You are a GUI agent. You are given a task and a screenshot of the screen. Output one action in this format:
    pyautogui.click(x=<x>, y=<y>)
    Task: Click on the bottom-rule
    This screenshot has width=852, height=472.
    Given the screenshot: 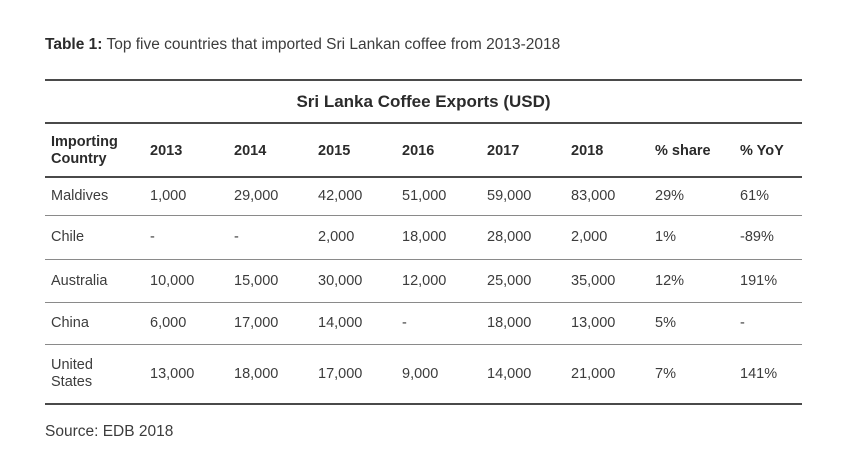 What is the action you would take?
    pyautogui.click(x=423, y=404)
    